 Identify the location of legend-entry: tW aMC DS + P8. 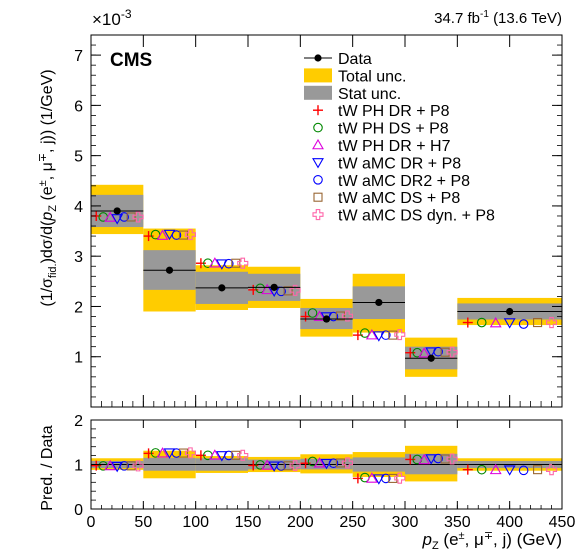
(386, 198).